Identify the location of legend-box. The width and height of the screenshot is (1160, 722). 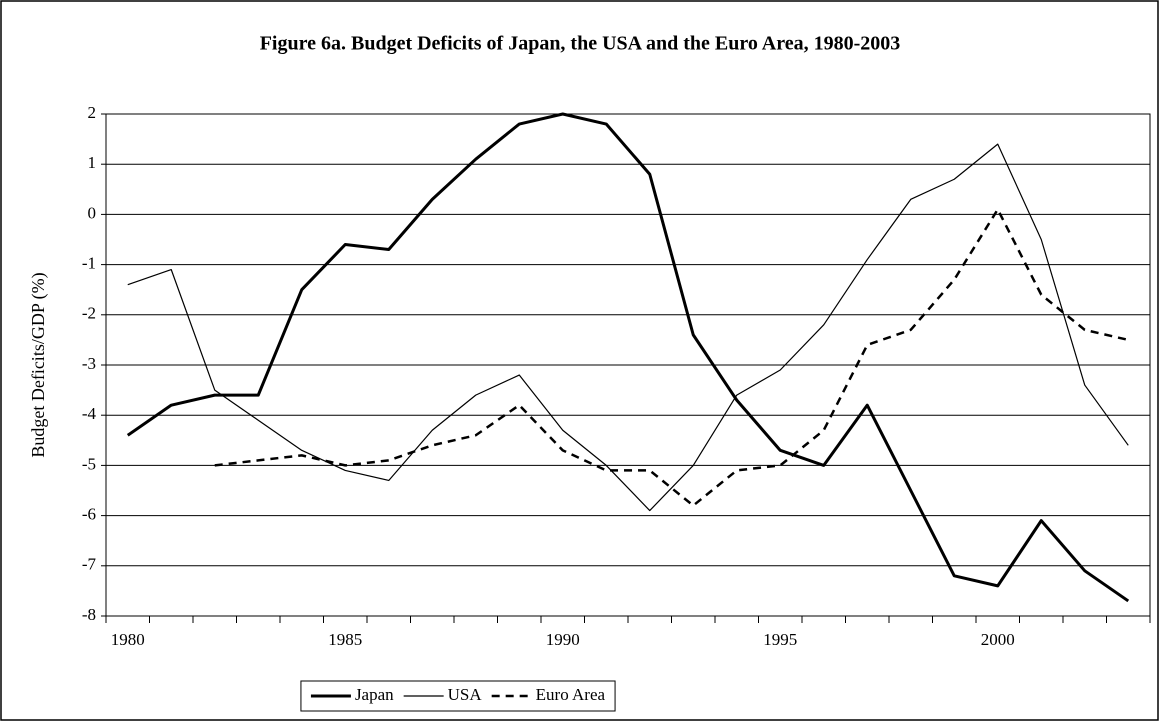
(458, 696).